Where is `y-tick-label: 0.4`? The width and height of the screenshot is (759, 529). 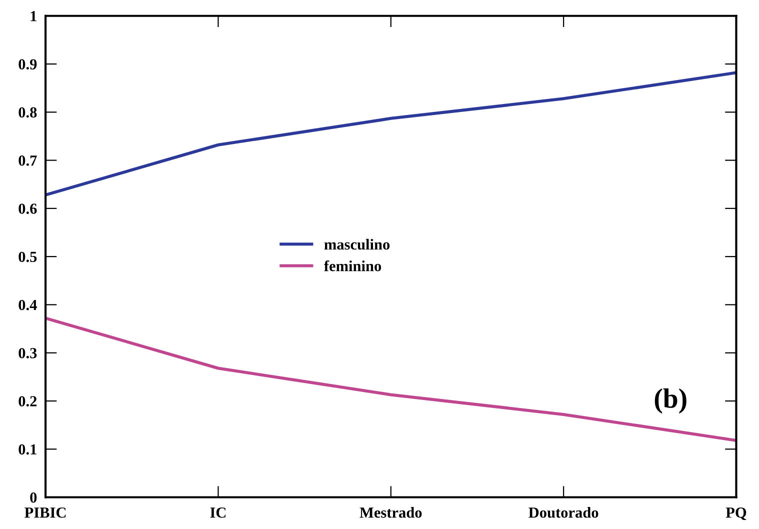 y-tick-label: 0.4 is located at coordinates (27, 305).